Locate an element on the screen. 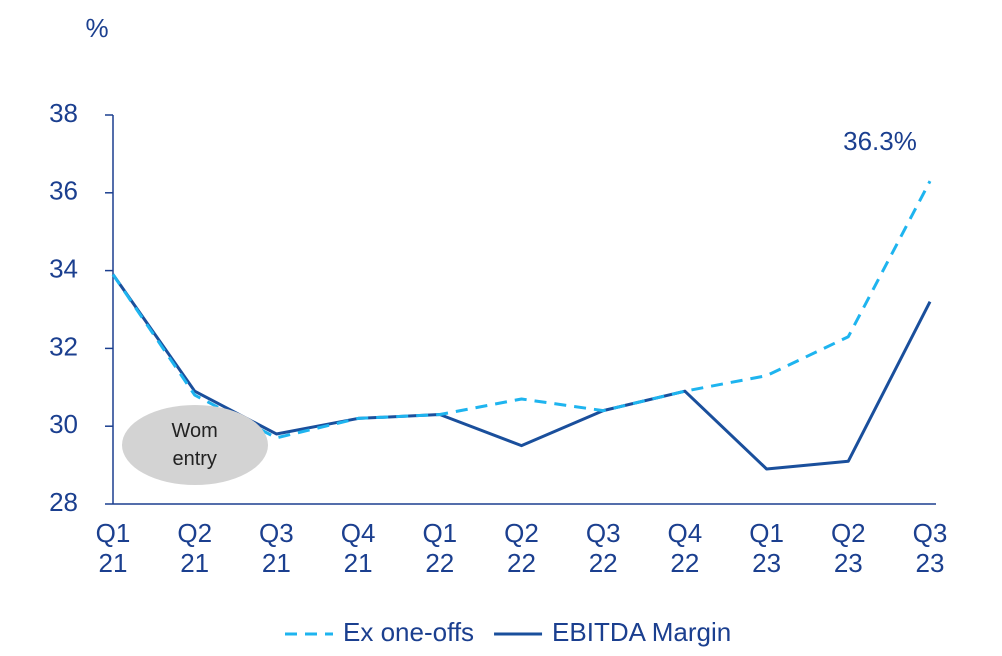  x-tick-label: Q2 22 is located at coordinates (521, 548).